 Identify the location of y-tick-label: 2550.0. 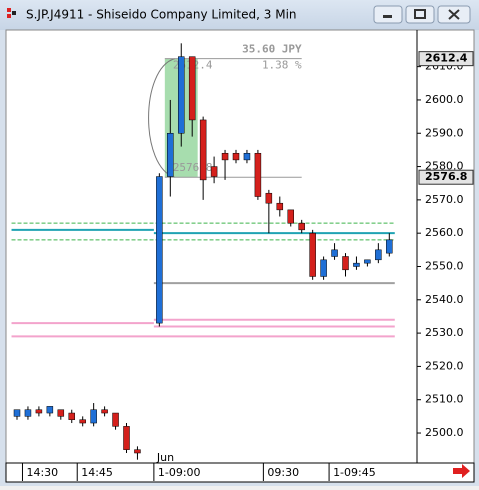
(444, 265).